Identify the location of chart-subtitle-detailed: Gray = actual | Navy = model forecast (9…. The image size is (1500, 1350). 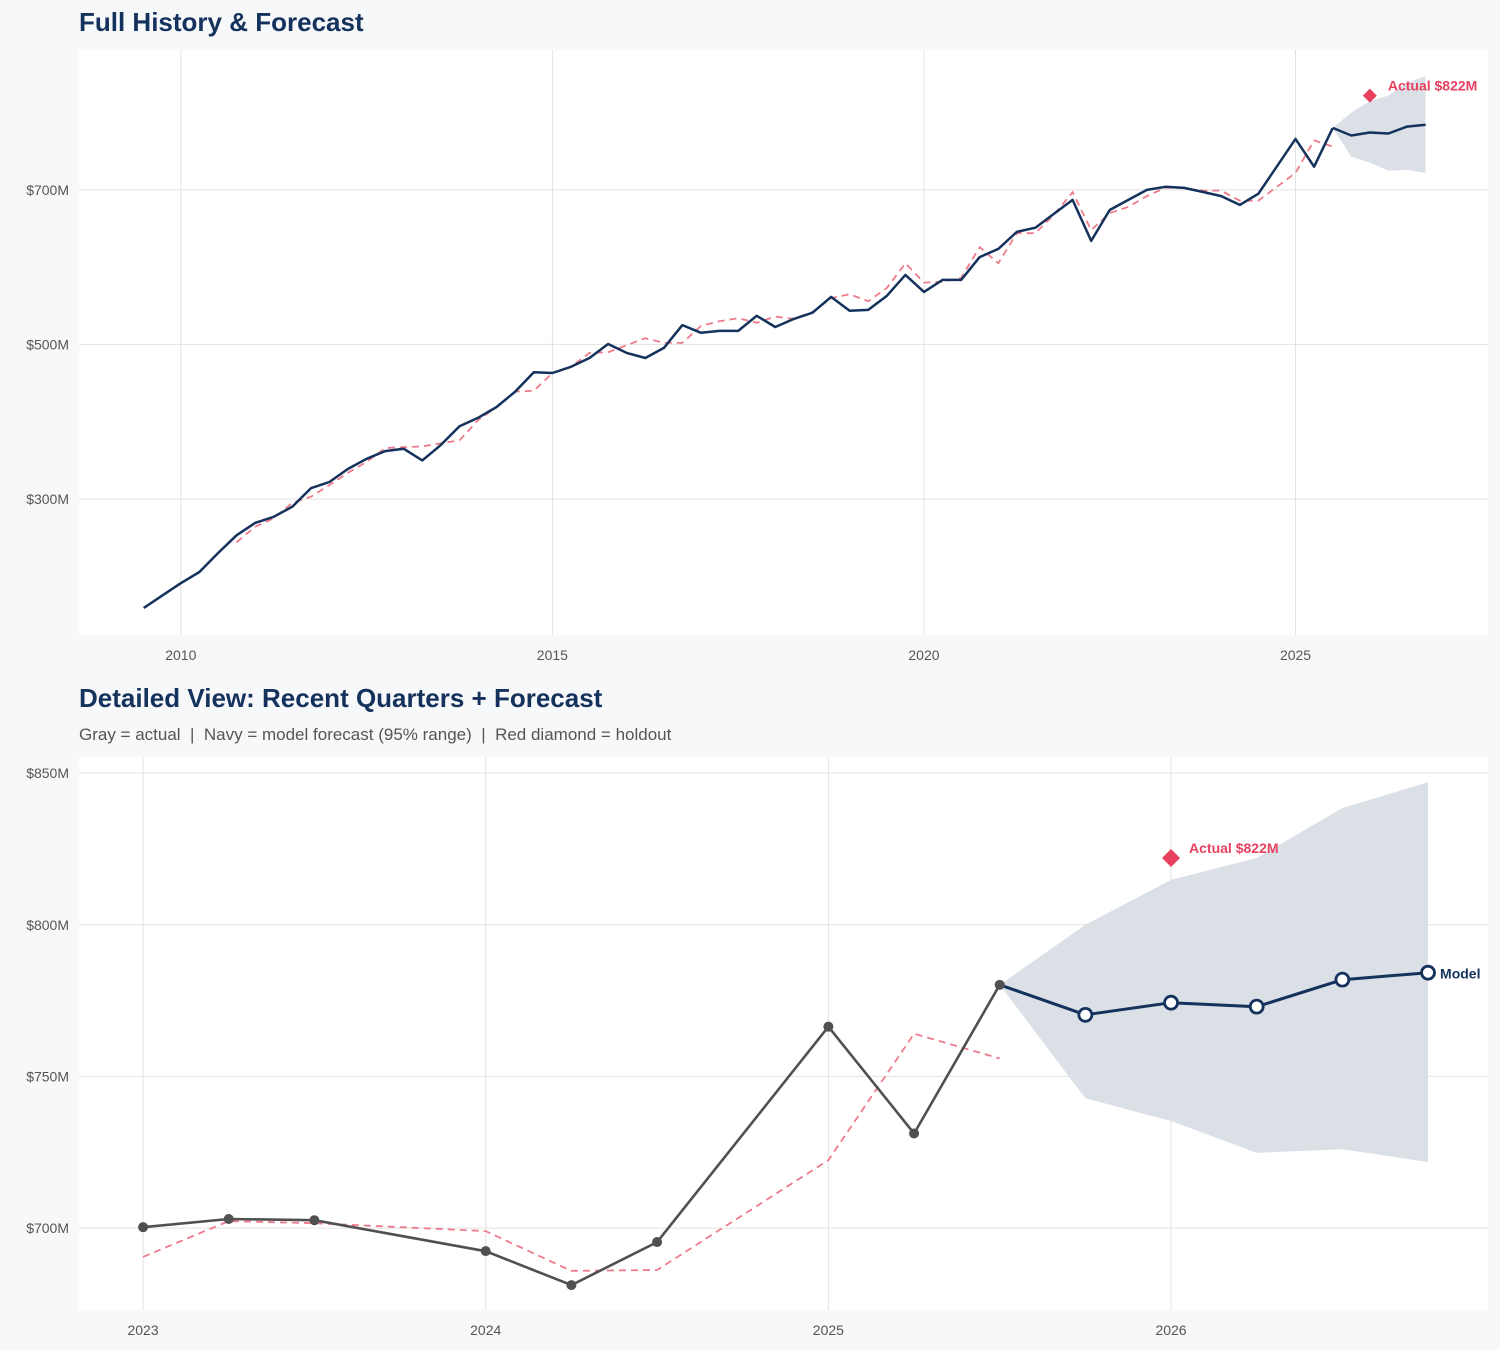
(375, 734).